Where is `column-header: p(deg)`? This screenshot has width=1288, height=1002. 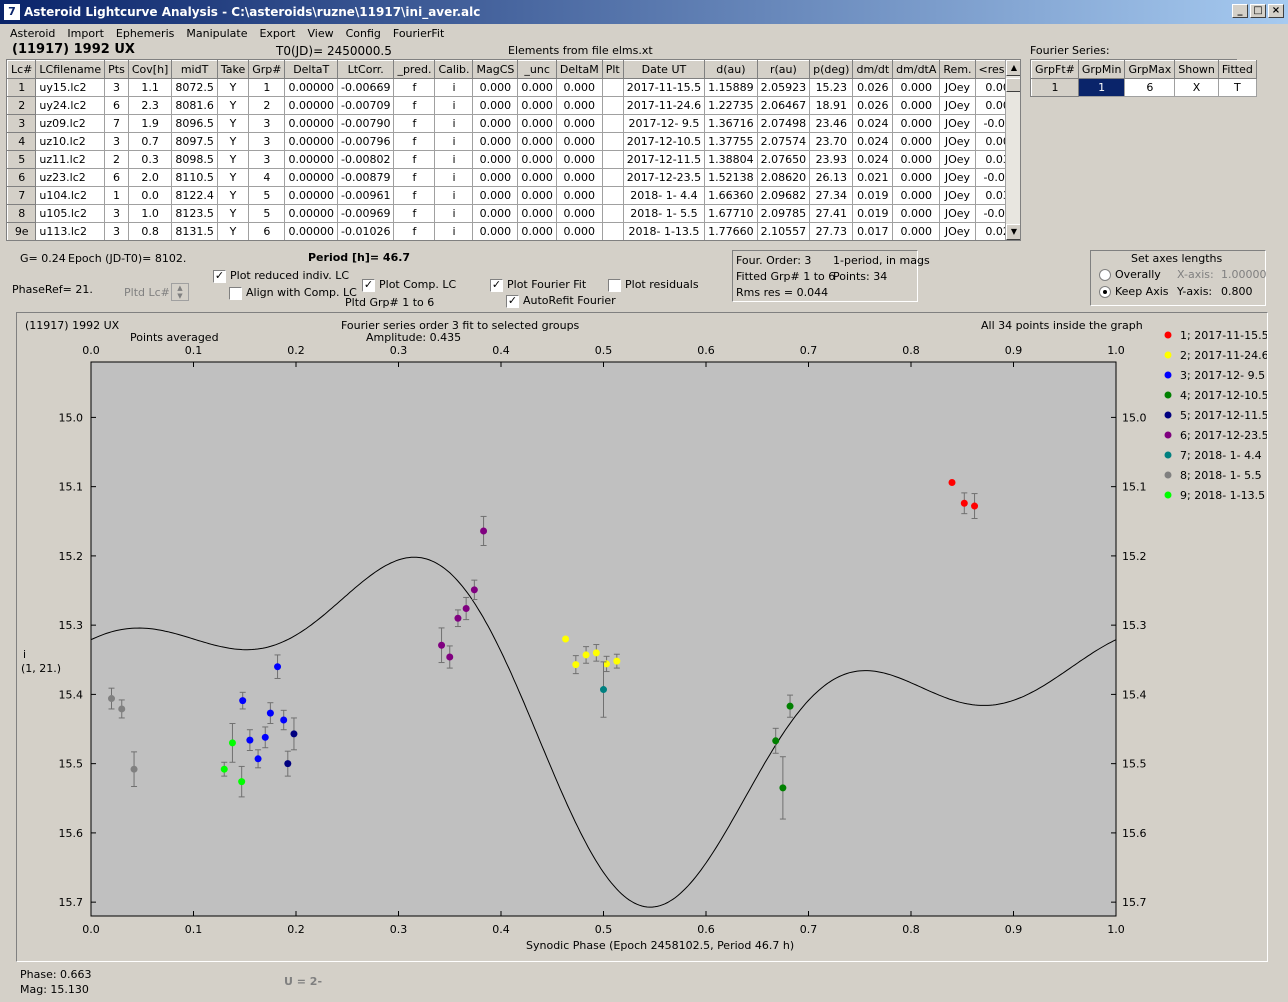 column-header: p(deg) is located at coordinates (831, 69).